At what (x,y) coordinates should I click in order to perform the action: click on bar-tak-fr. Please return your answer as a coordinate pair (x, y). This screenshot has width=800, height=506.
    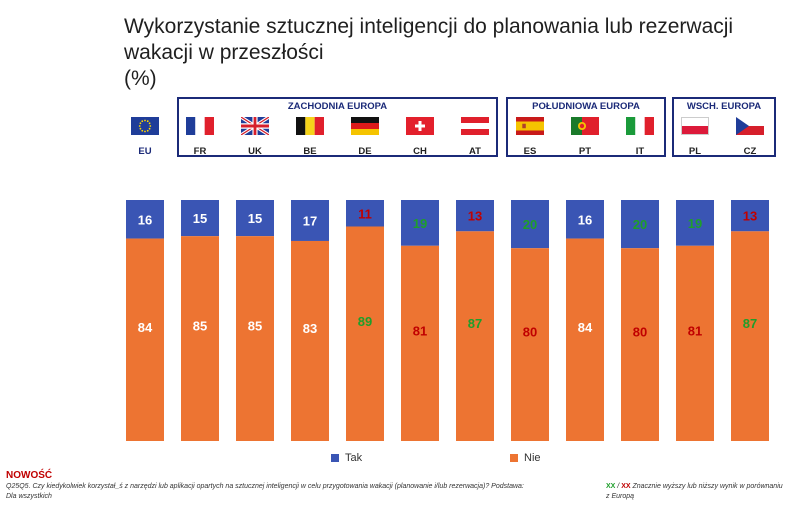
    Looking at the image, I should click on (200, 218).